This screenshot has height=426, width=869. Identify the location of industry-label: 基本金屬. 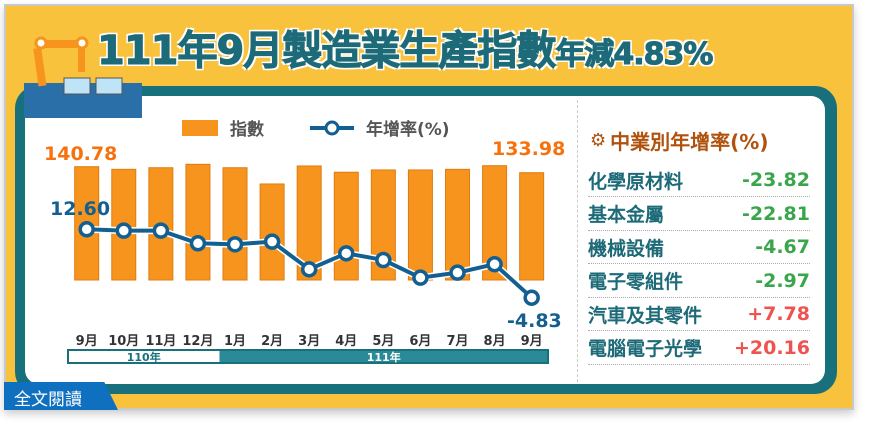
(626, 215).